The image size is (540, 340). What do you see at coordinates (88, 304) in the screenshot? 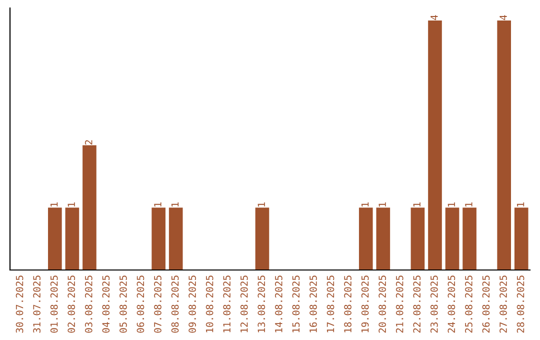
I see `x-tick-label: 03.08.2025` at bounding box center [88, 304].